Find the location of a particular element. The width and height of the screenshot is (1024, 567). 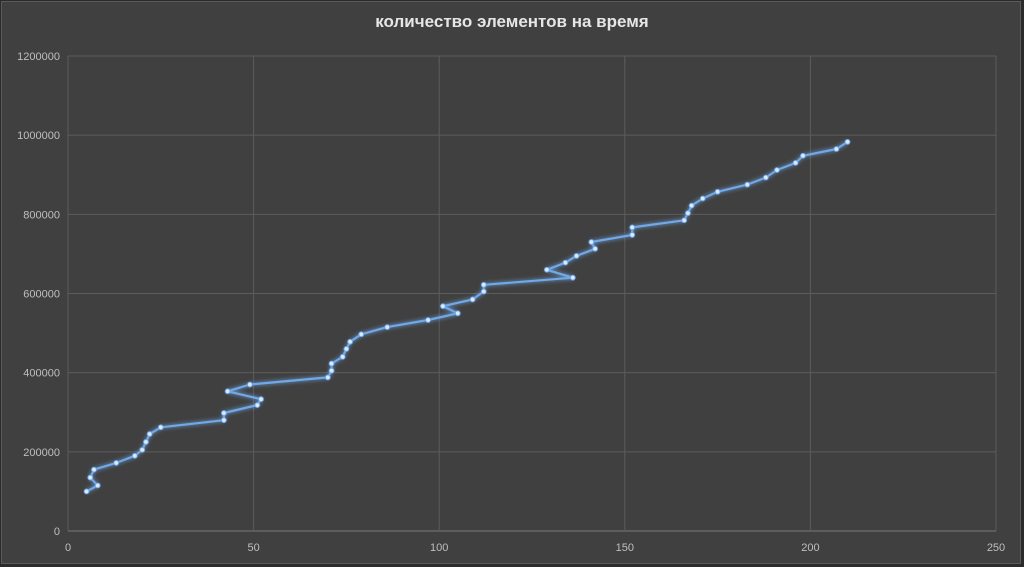

y-tick-label: 400000 is located at coordinates (41, 374).